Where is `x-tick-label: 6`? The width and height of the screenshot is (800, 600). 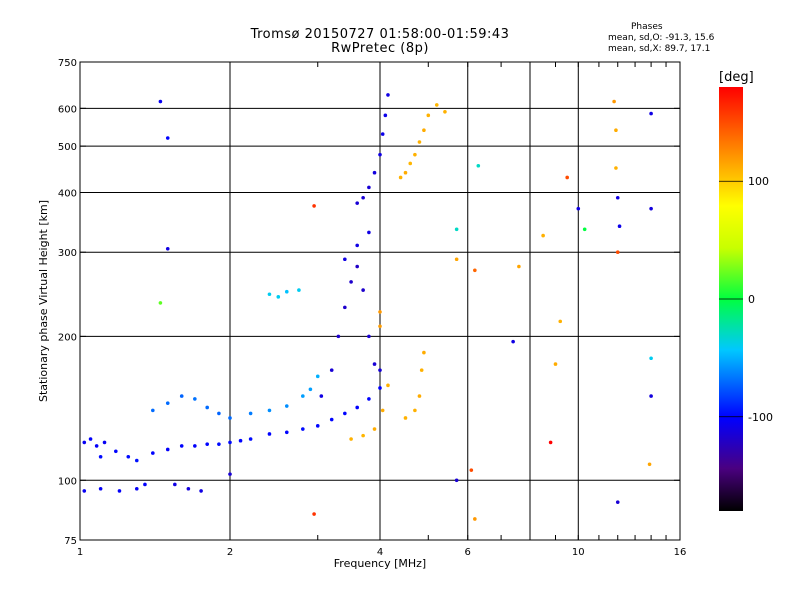
x-tick-label: 6 is located at coordinates (468, 552).